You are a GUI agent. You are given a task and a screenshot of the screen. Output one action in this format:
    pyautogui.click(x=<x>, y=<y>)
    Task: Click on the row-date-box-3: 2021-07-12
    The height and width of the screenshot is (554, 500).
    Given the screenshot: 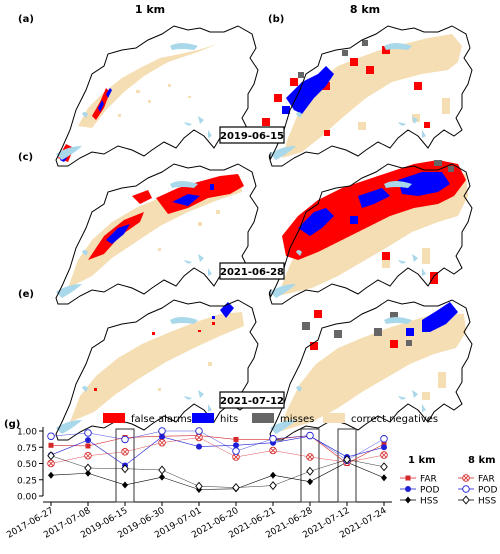 What is the action you would take?
    pyautogui.click(x=252, y=400)
    